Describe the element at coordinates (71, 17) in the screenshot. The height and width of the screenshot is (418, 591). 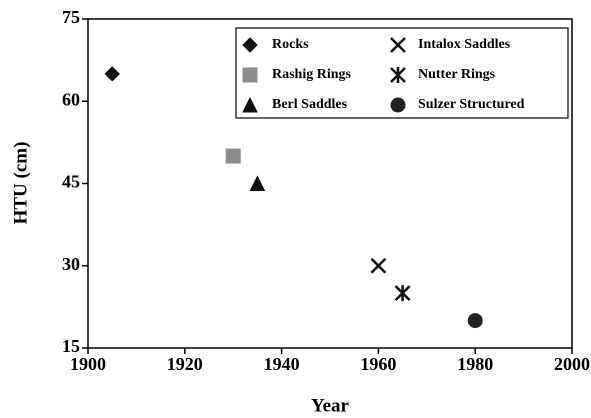
I see `y-tick-label: 75` at that location.